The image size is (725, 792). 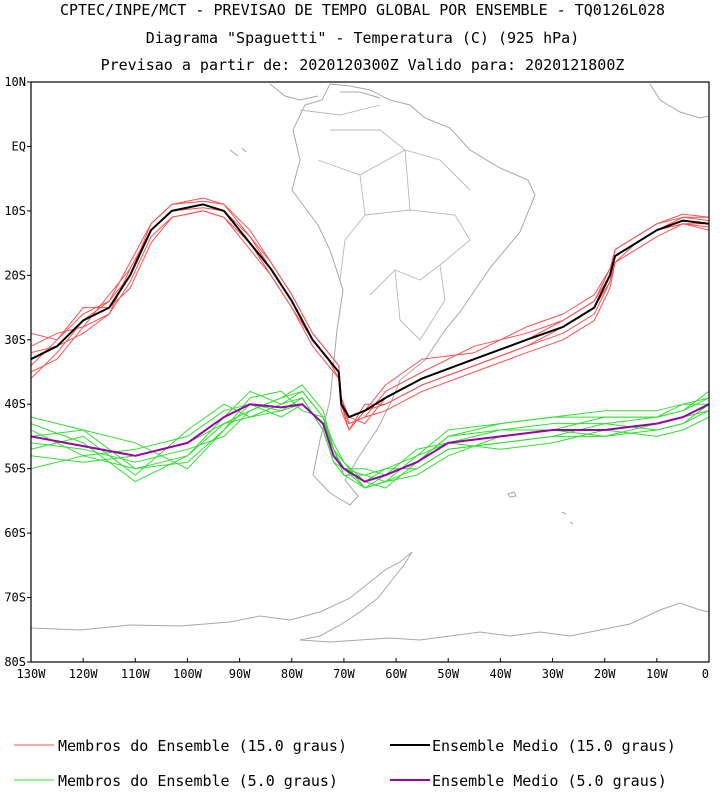 I want to click on ensemble-members-5-layer, so click(x=370, y=436).